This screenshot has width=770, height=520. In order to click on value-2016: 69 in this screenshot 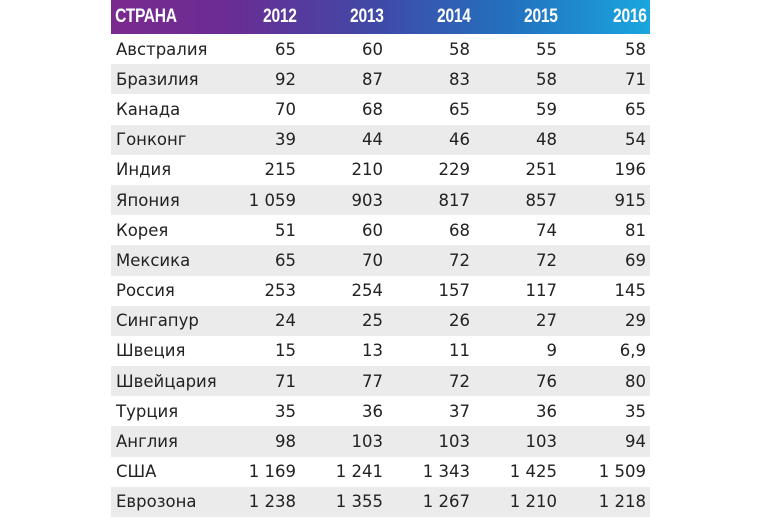, I will do `click(635, 260)`.